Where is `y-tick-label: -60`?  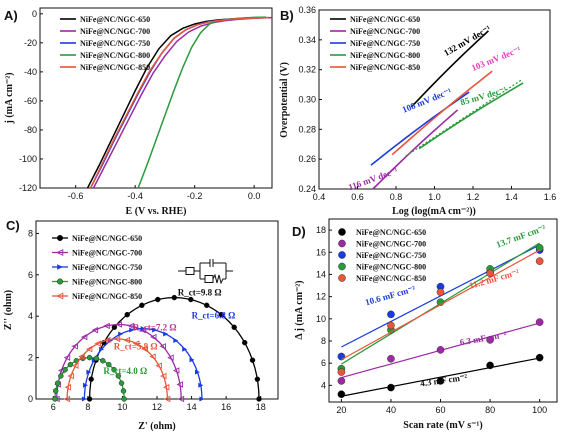 y-tick-label: -60 is located at coordinates (30, 101).